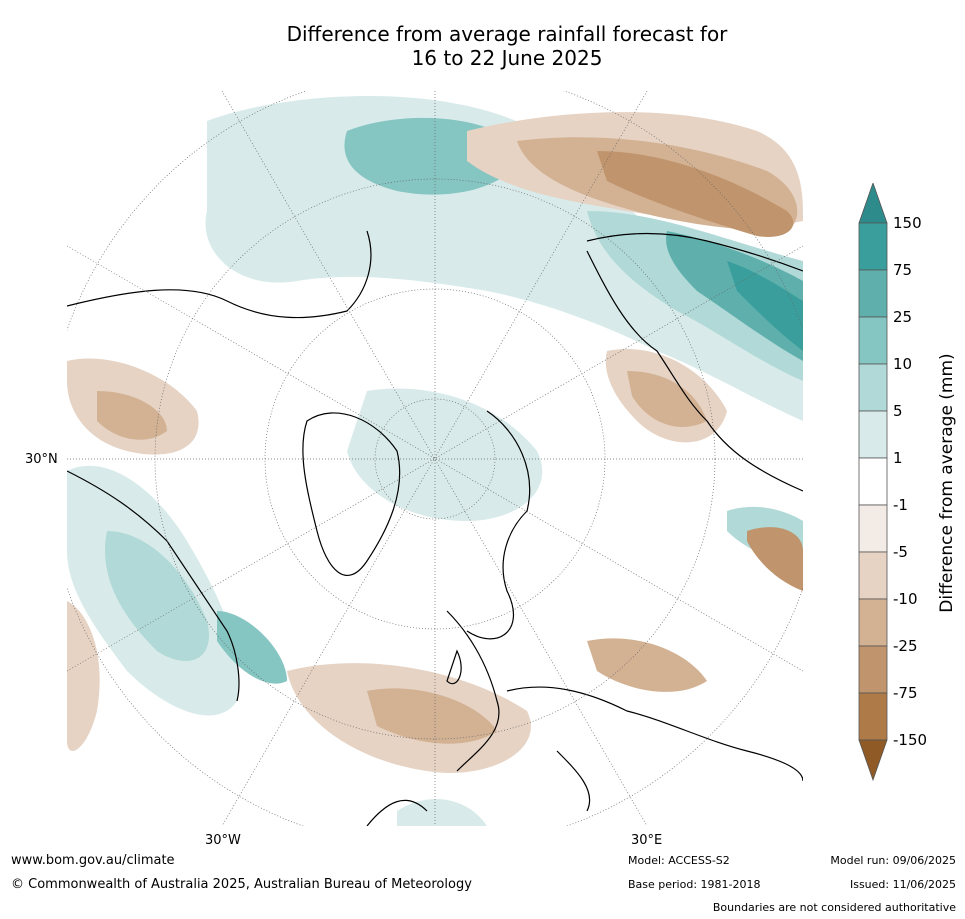 This screenshot has height=919, width=965. What do you see at coordinates (907, 223) in the screenshot?
I see `colorbar-tick-label: 150` at bounding box center [907, 223].